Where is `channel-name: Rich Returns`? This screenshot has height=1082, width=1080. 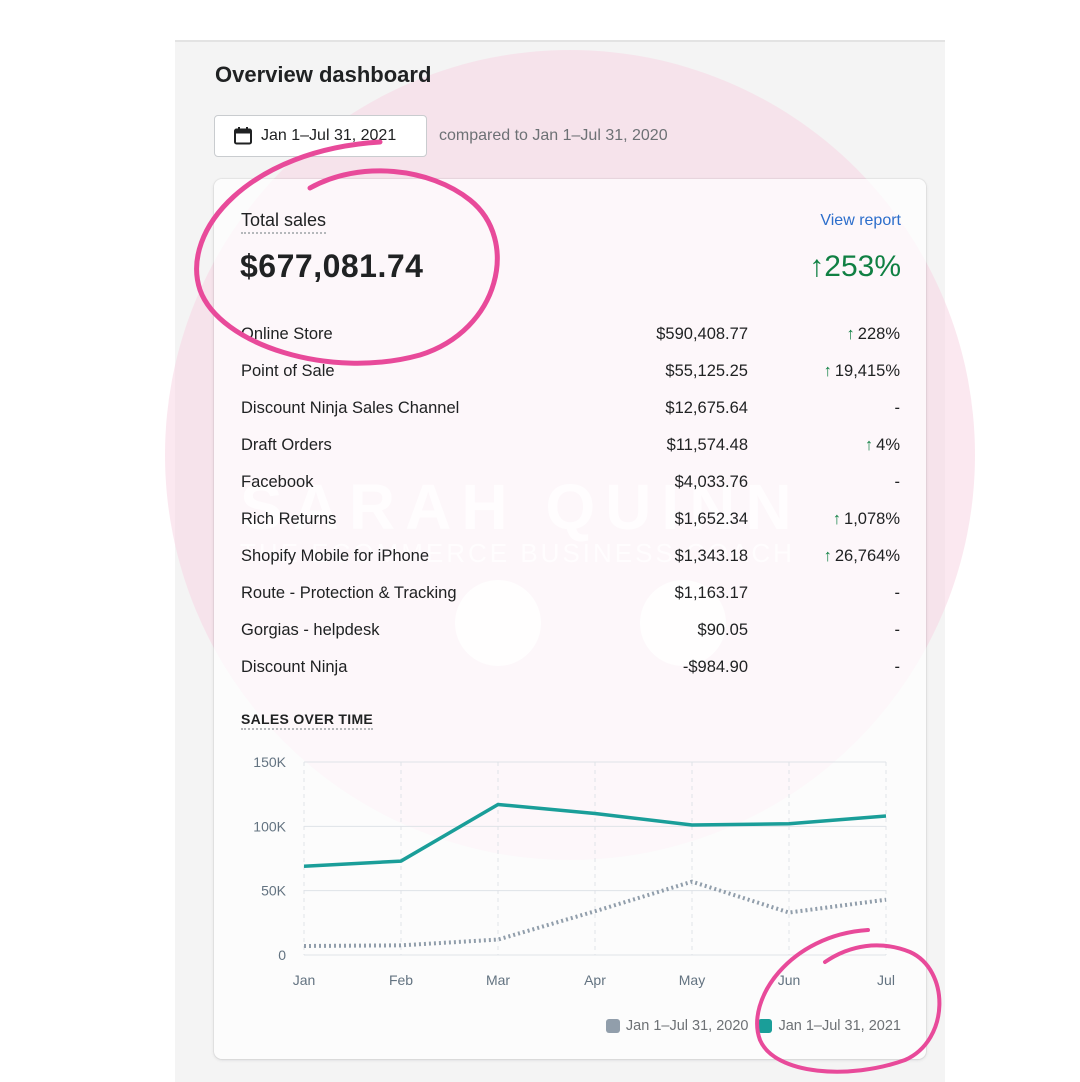
channel-name: Rich Returns is located at coordinates (289, 519).